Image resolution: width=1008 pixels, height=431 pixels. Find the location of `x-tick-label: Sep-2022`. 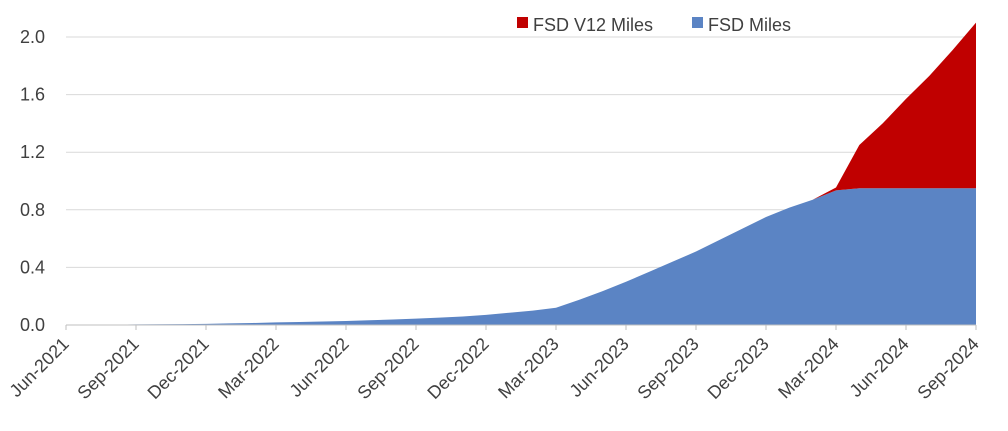

x-tick-label: Sep-2022 is located at coordinates (387, 368).